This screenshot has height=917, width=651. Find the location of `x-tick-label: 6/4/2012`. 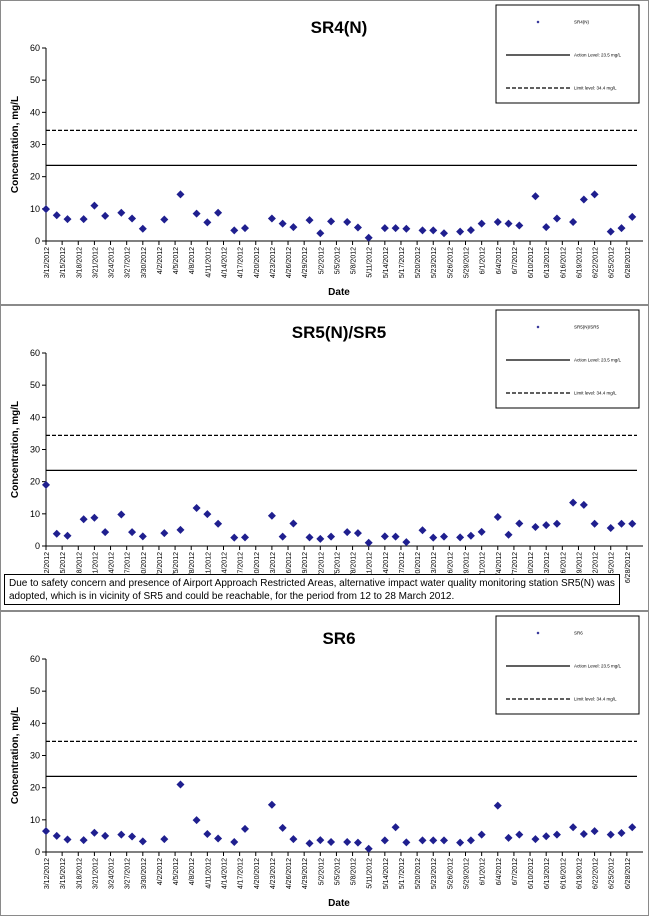

x-tick-label: 6/4/2012 is located at coordinates (499, 565).